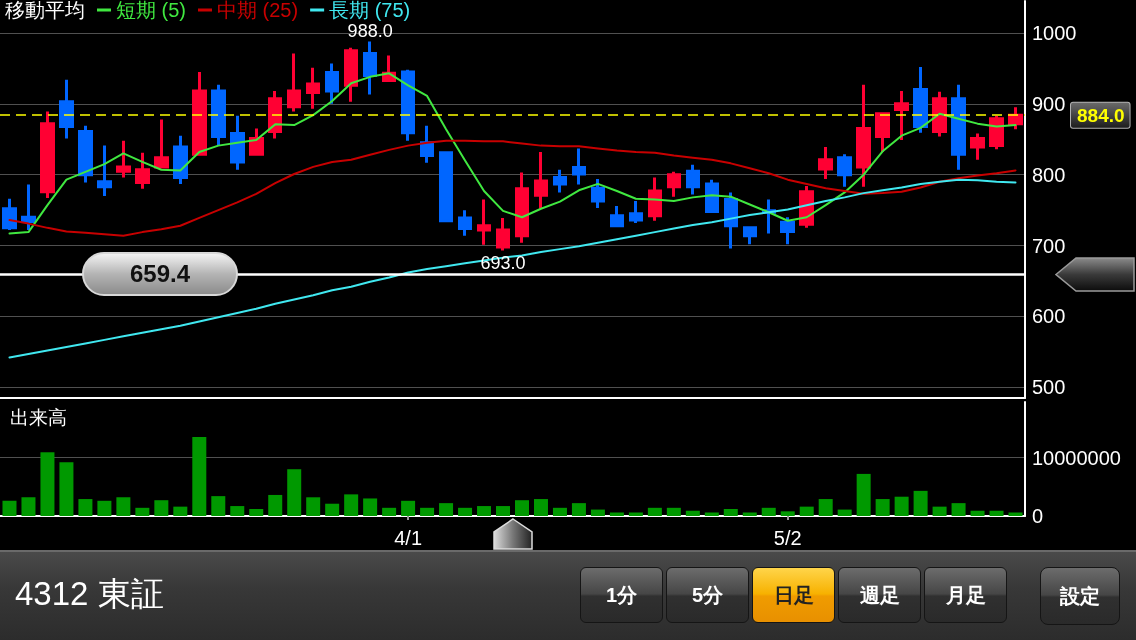 The height and width of the screenshot is (640, 1136). What do you see at coordinates (160, 273) in the screenshot?
I see `ref-line-label: 659.4` at bounding box center [160, 273].